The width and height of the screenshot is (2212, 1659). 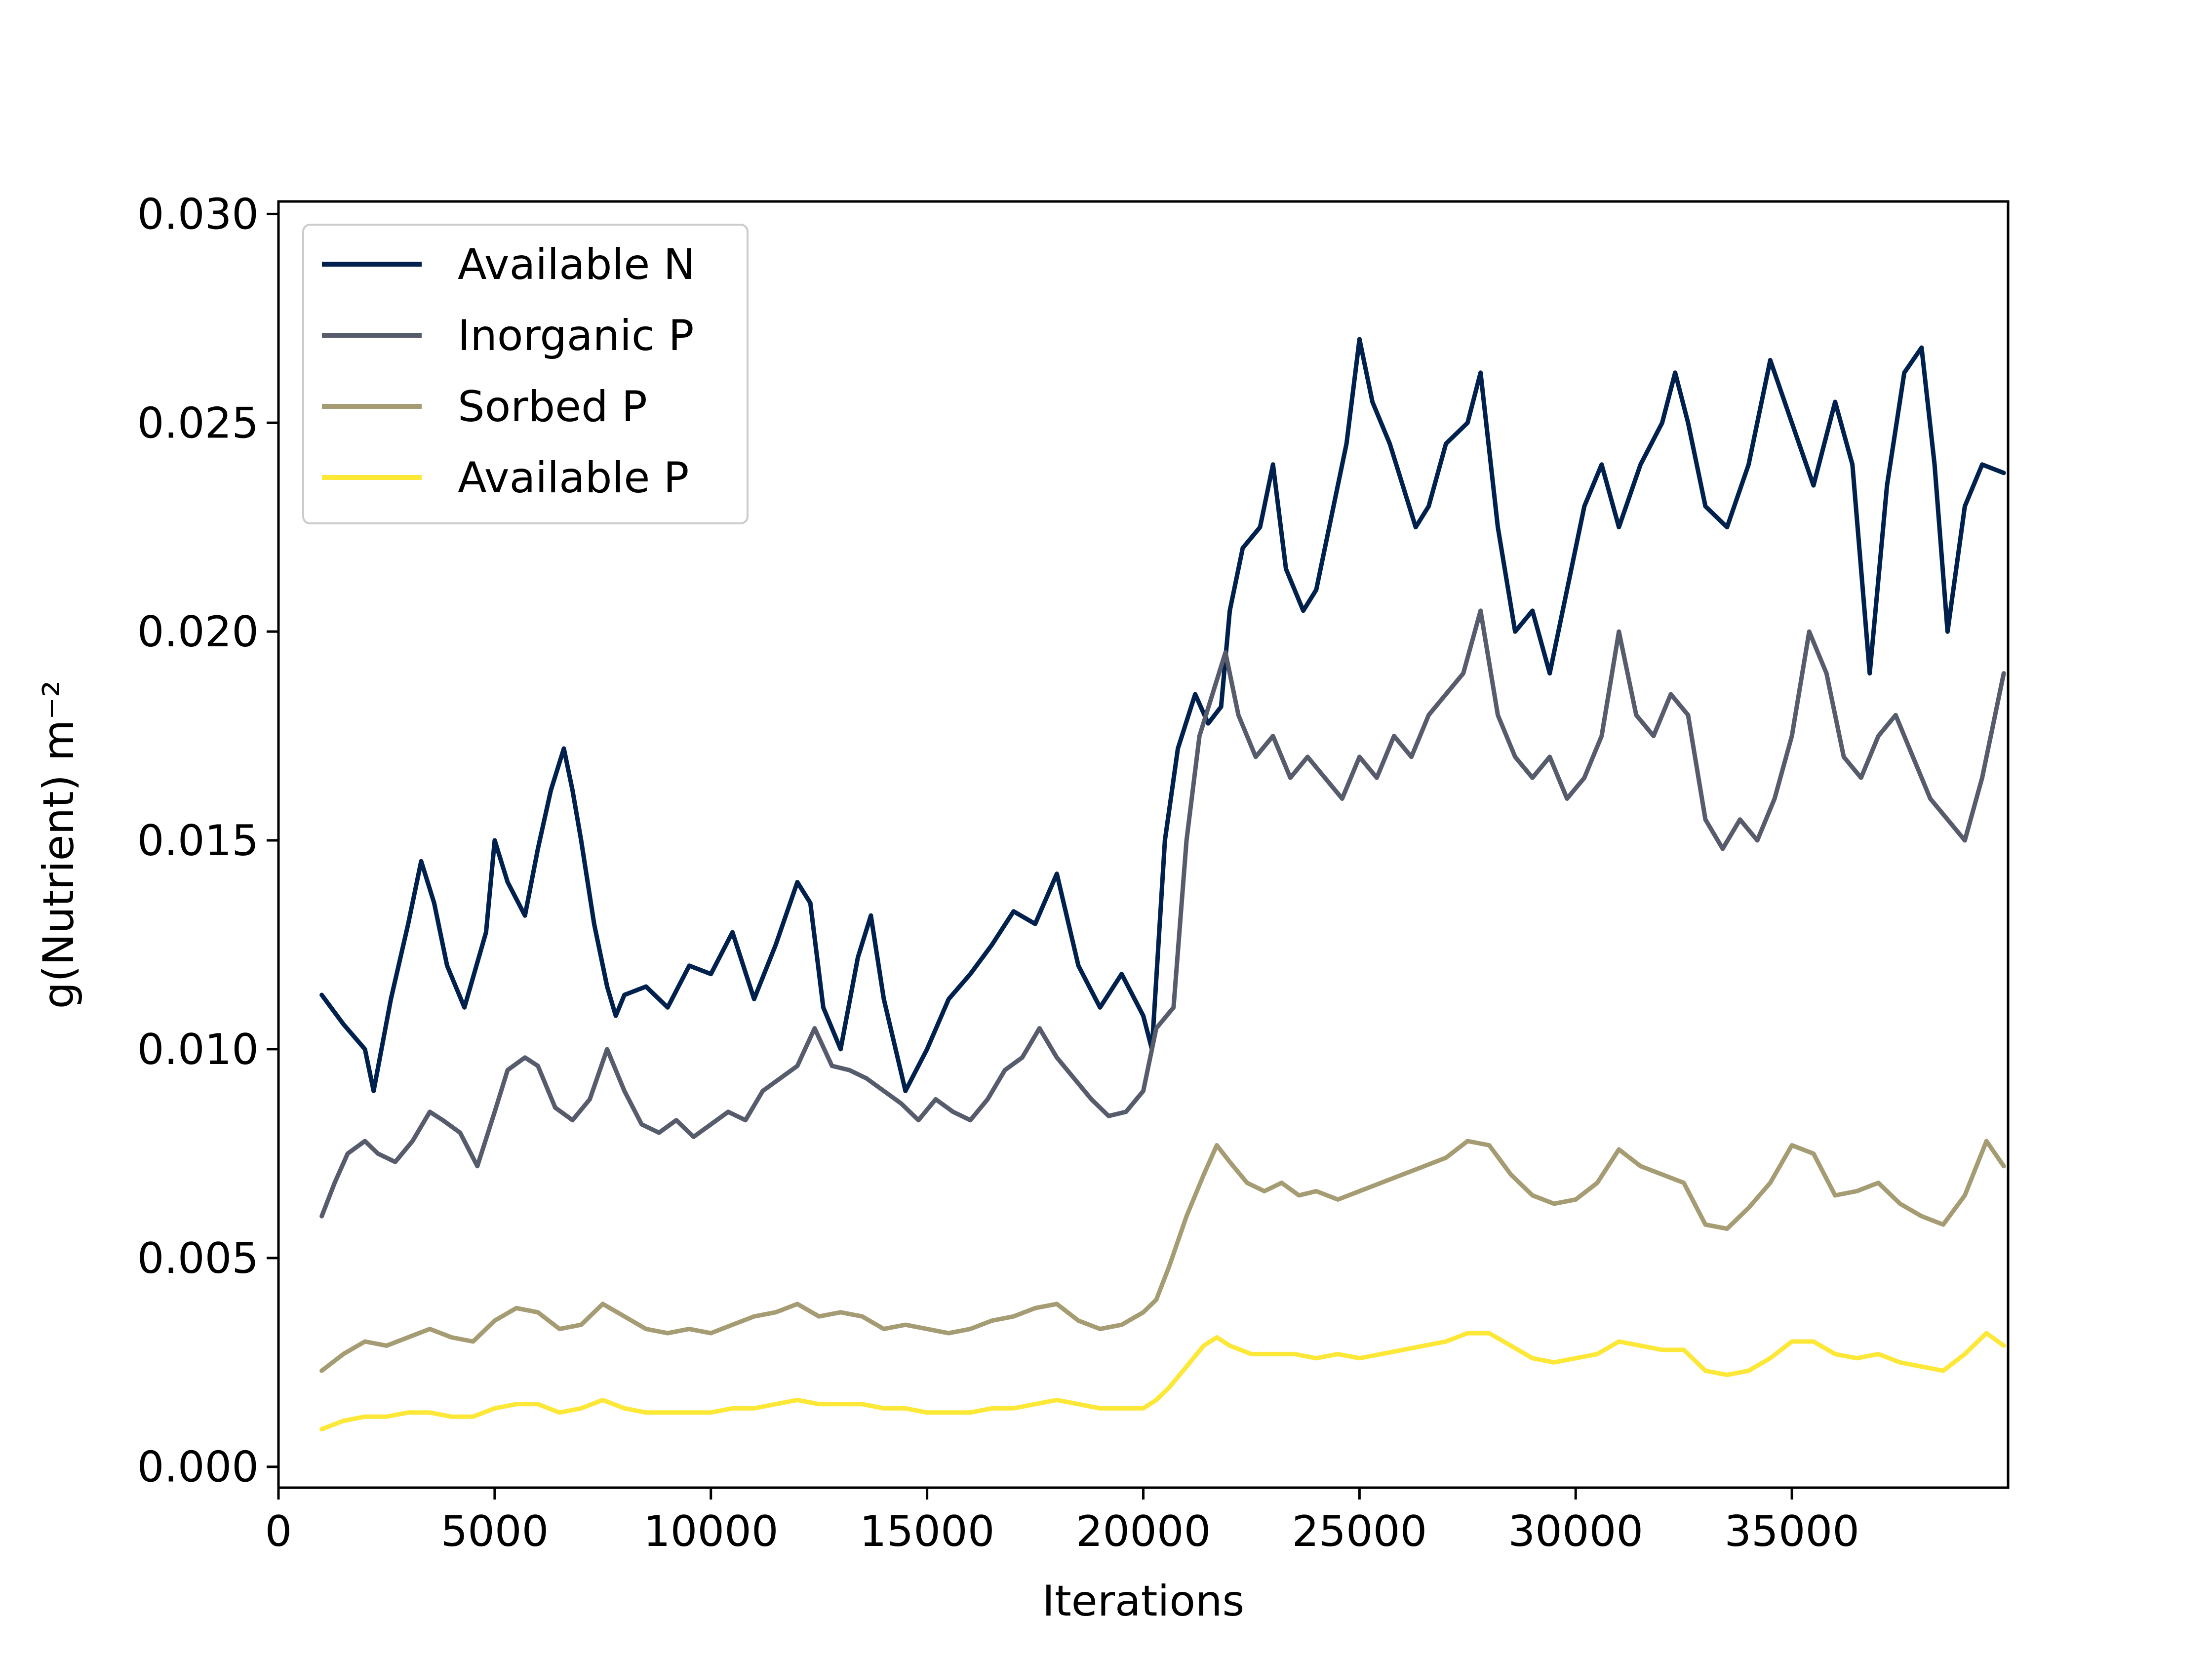 I want to click on series-line-sorbed-p, so click(x=1163, y=1256).